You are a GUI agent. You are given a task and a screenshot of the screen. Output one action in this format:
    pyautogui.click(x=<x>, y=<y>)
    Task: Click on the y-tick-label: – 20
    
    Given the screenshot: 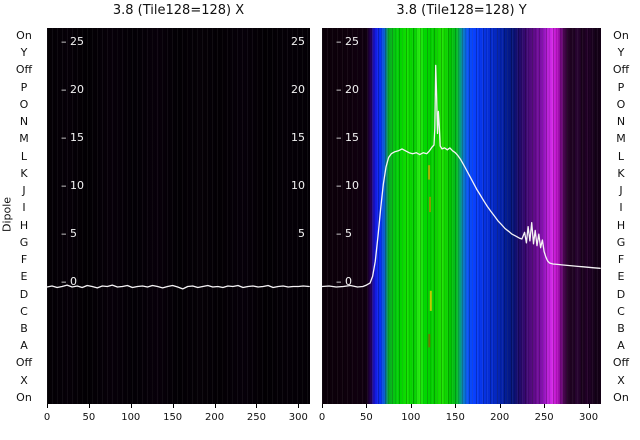 What is the action you would take?
    pyautogui.click(x=72, y=90)
    